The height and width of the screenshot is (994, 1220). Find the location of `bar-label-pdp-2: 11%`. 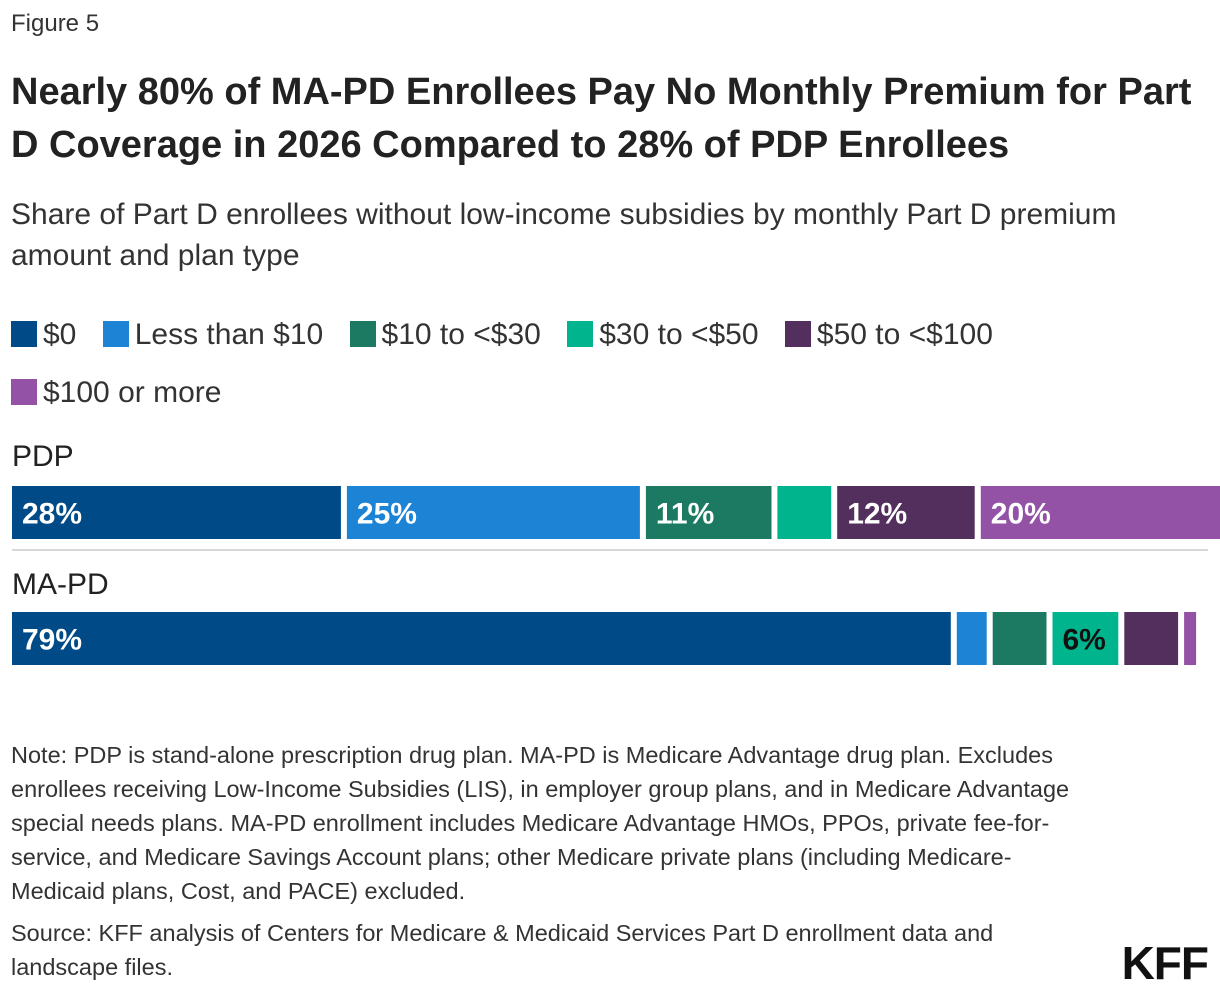

bar-label-pdp-2: 11% is located at coordinates (685, 514).